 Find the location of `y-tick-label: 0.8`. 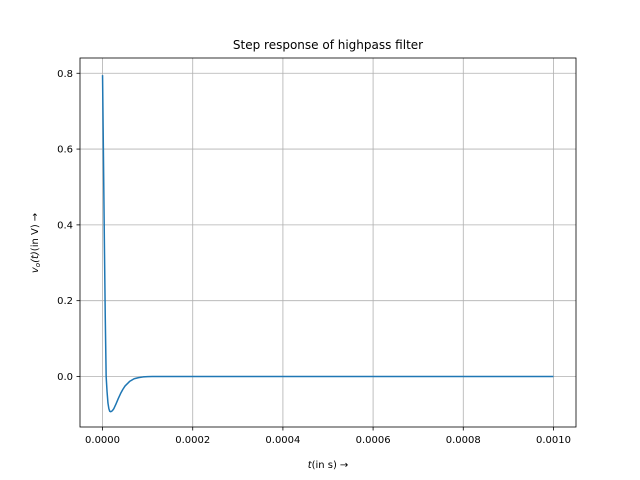

y-tick-label: 0.8 is located at coordinates (65, 74).